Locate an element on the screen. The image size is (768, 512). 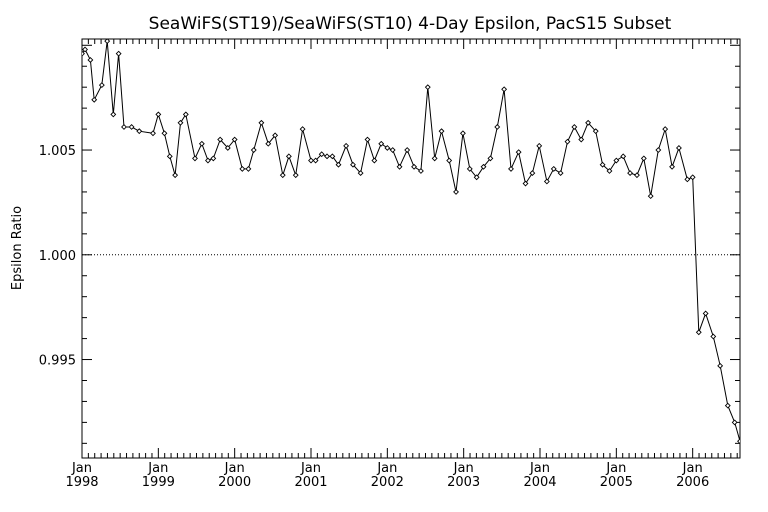
x-tick-year-label: 2003 is located at coordinates (463, 482).